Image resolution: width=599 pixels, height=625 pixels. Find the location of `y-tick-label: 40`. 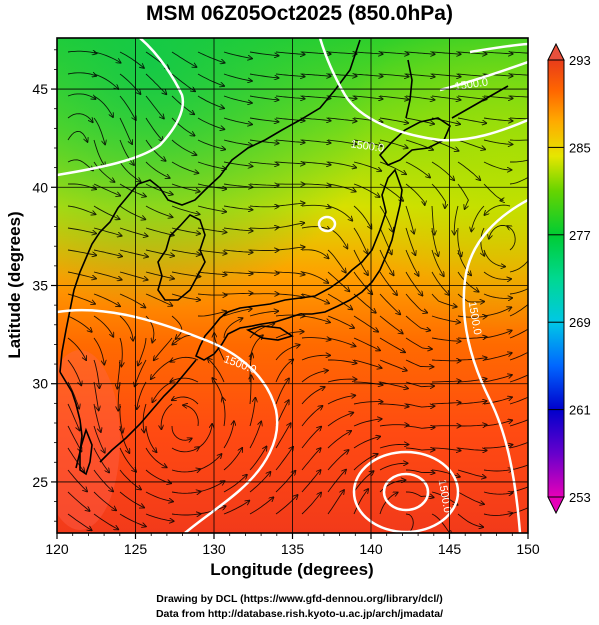

y-tick-label: 40 is located at coordinates (40, 187).